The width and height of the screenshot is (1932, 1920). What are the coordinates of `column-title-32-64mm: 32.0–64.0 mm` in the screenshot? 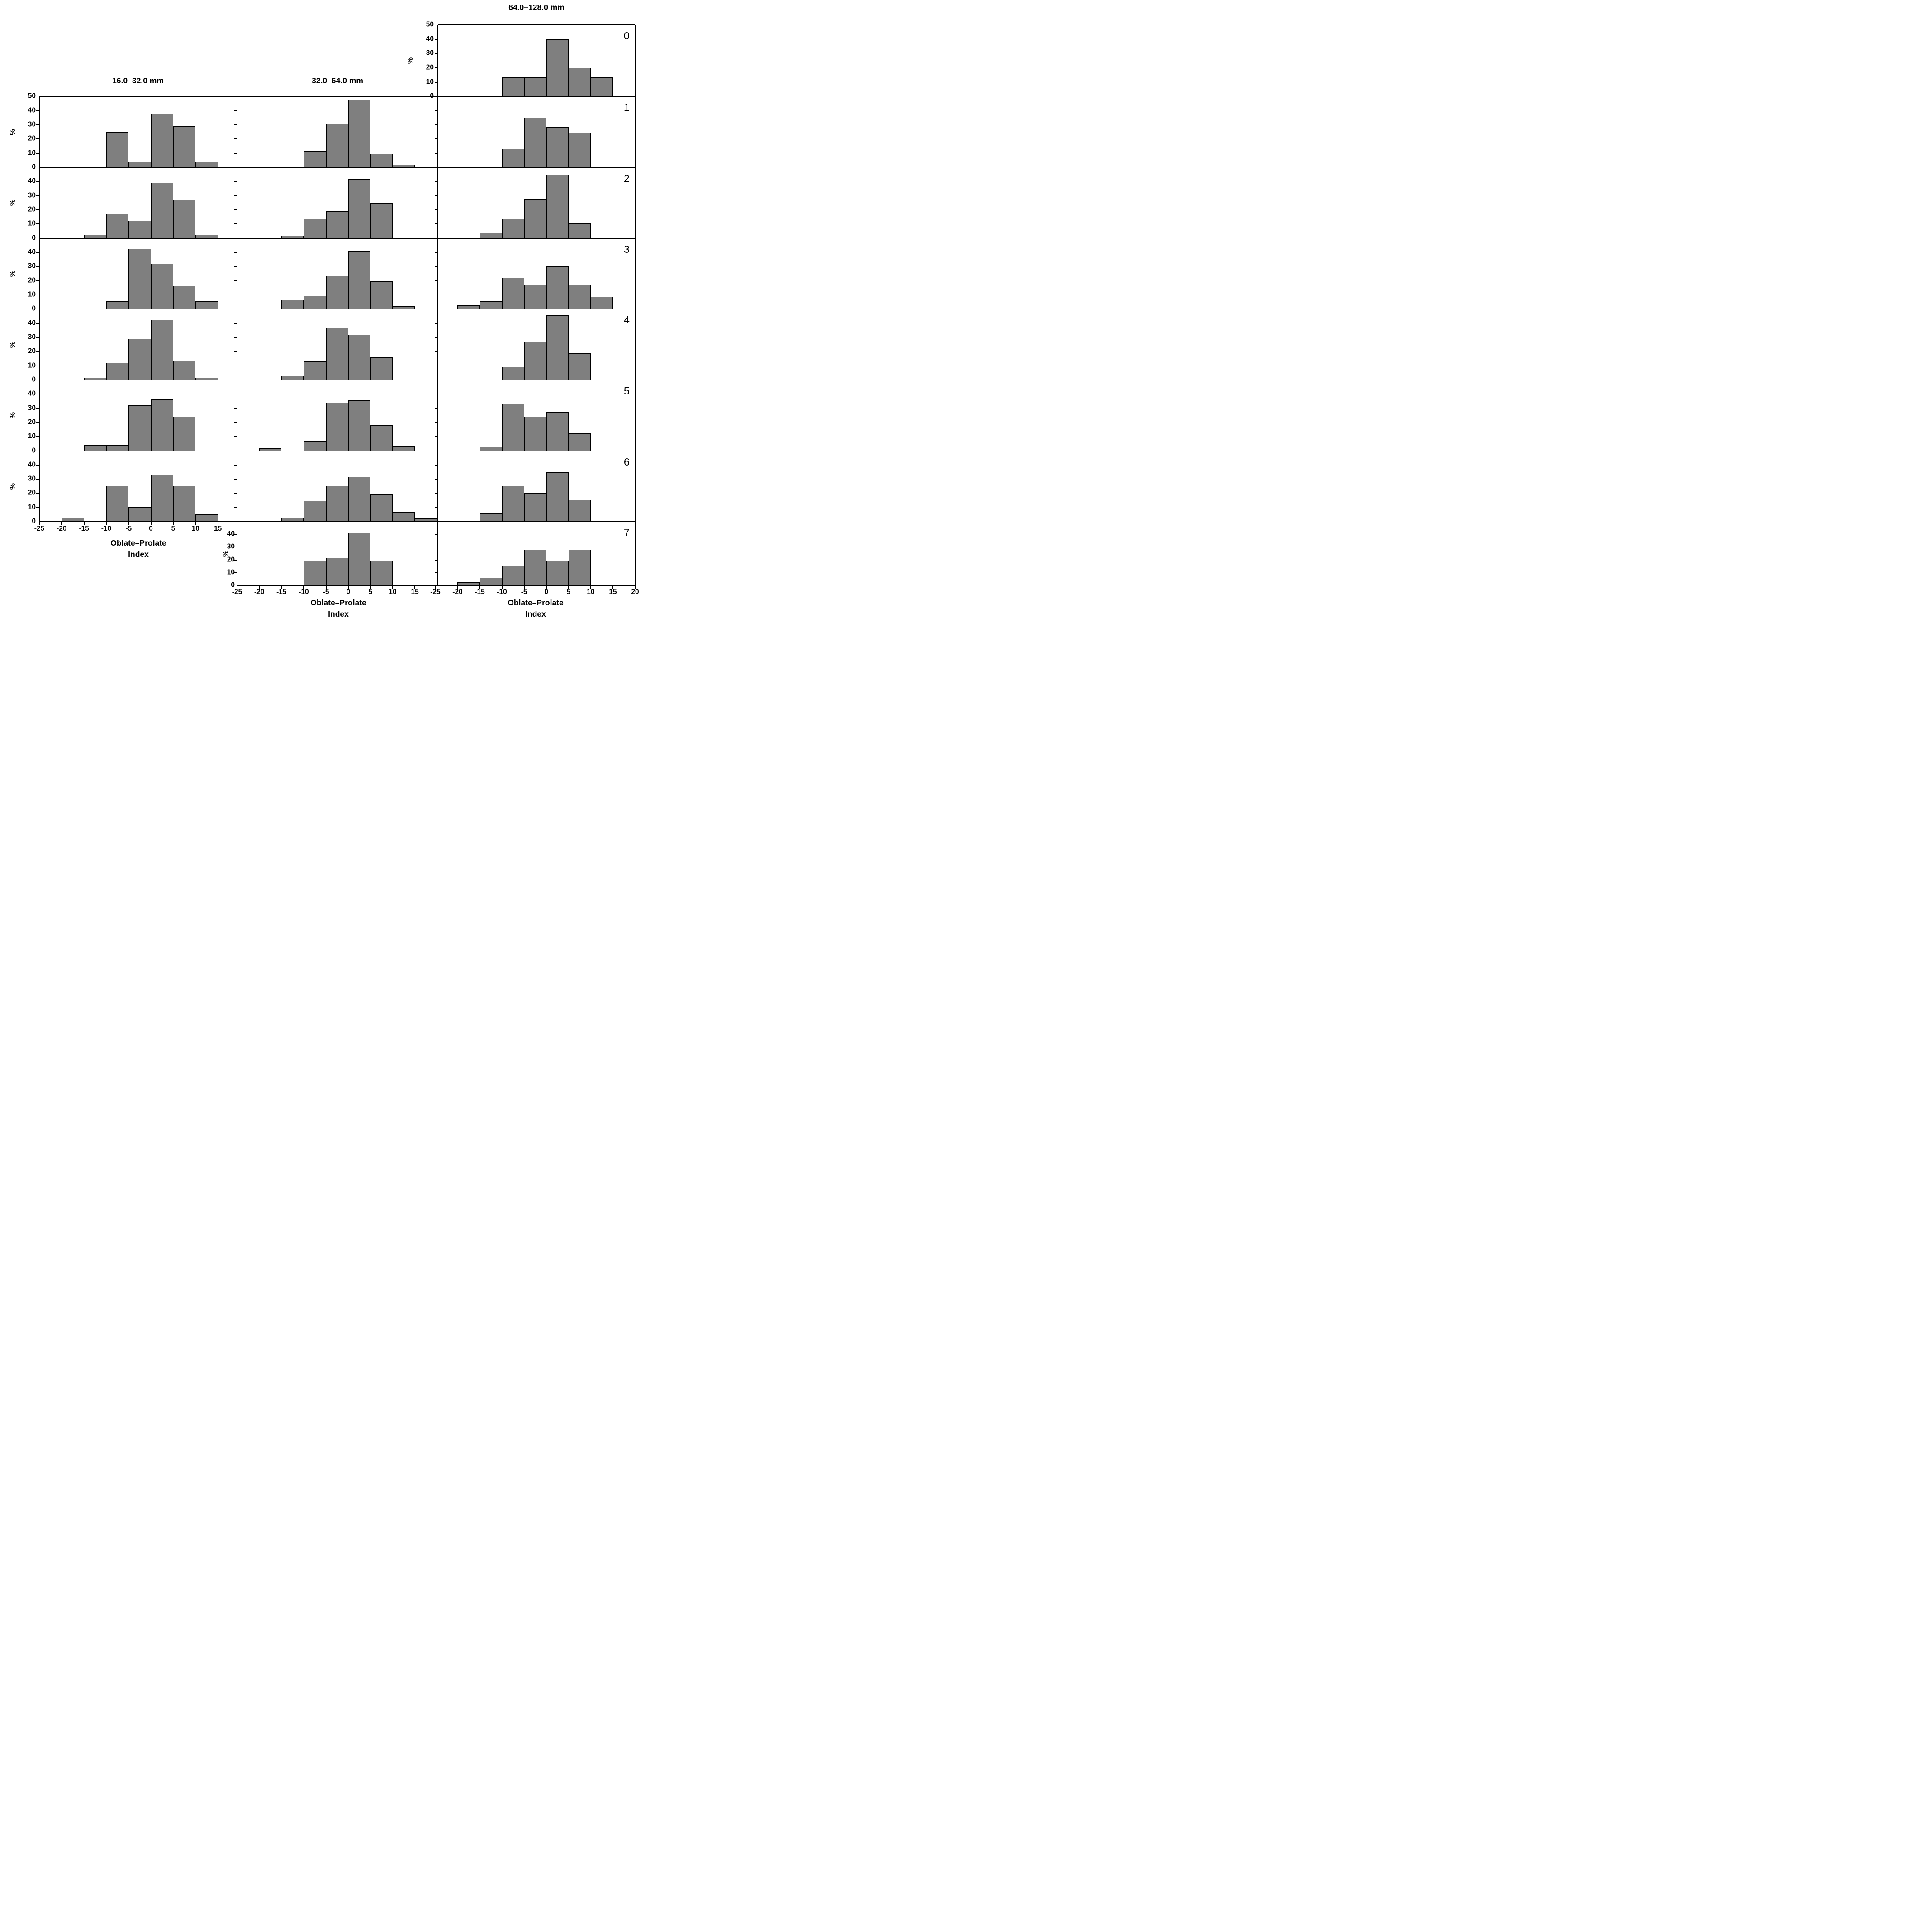 It's located at (337, 80).